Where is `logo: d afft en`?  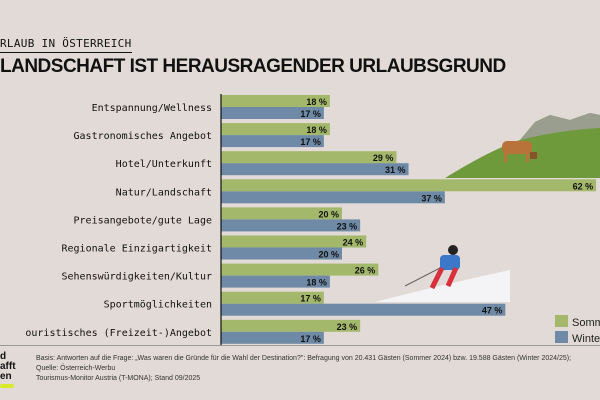
logo: d afft en is located at coordinates (8, 370).